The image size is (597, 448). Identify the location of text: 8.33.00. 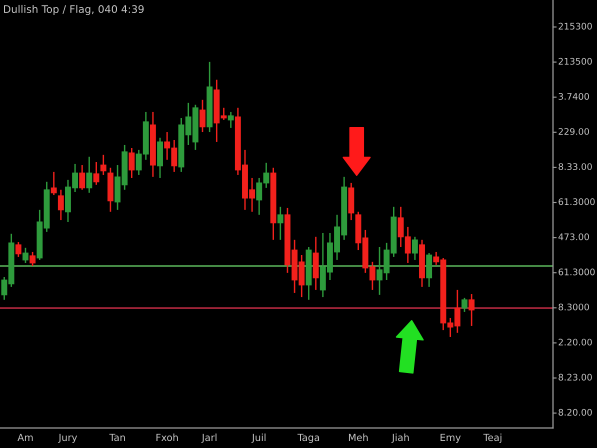
(575, 166).